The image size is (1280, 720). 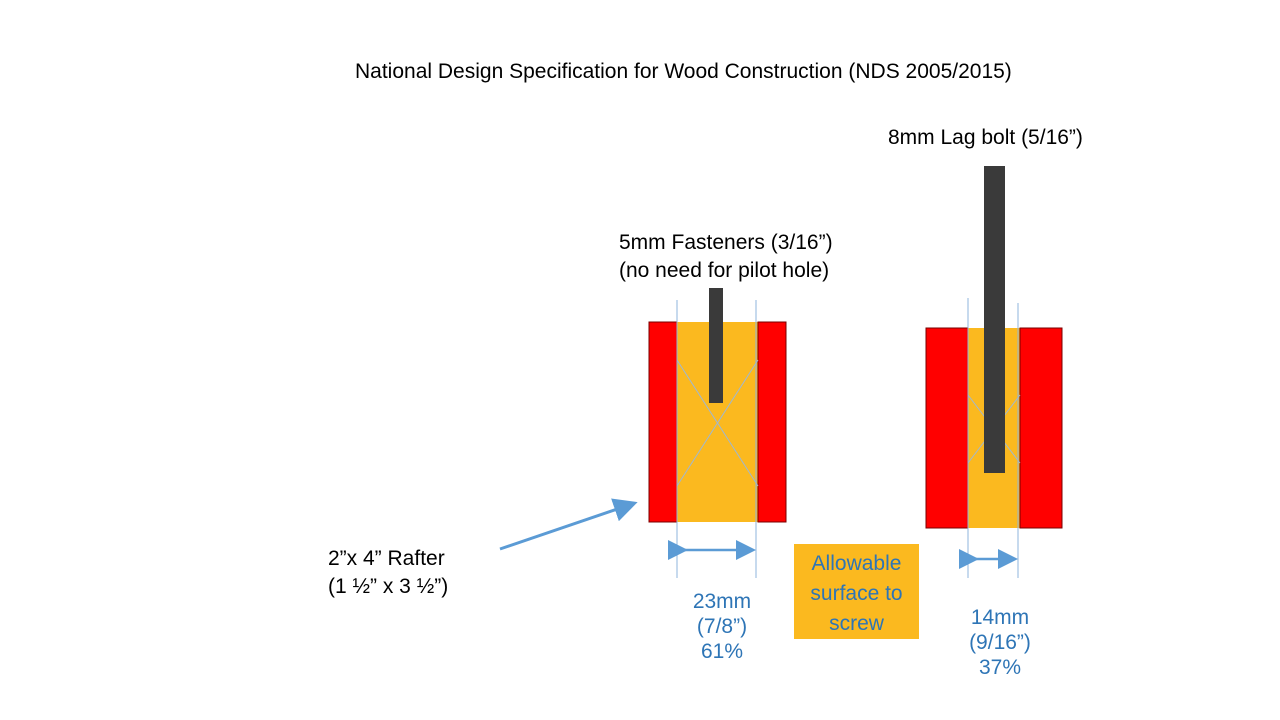 What do you see at coordinates (726, 242) in the screenshot?
I see `fastener-label-line1: 5mm Fasteners (3/16”)` at bounding box center [726, 242].